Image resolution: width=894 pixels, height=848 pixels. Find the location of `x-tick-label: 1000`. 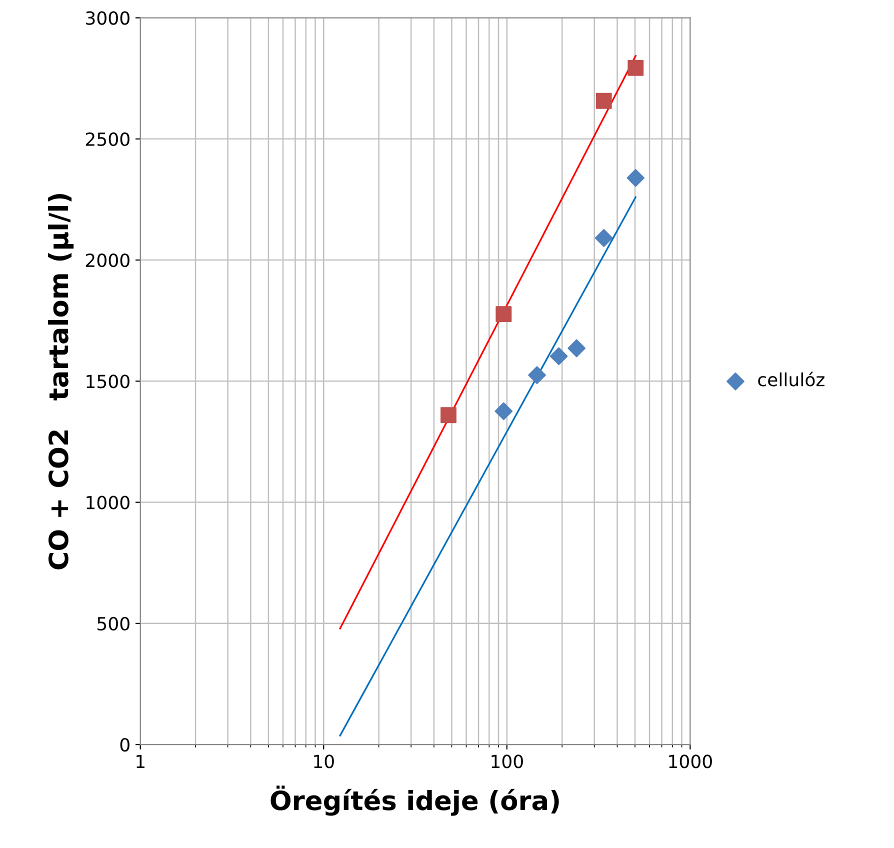

x-tick-label: 1000 is located at coordinates (690, 761).